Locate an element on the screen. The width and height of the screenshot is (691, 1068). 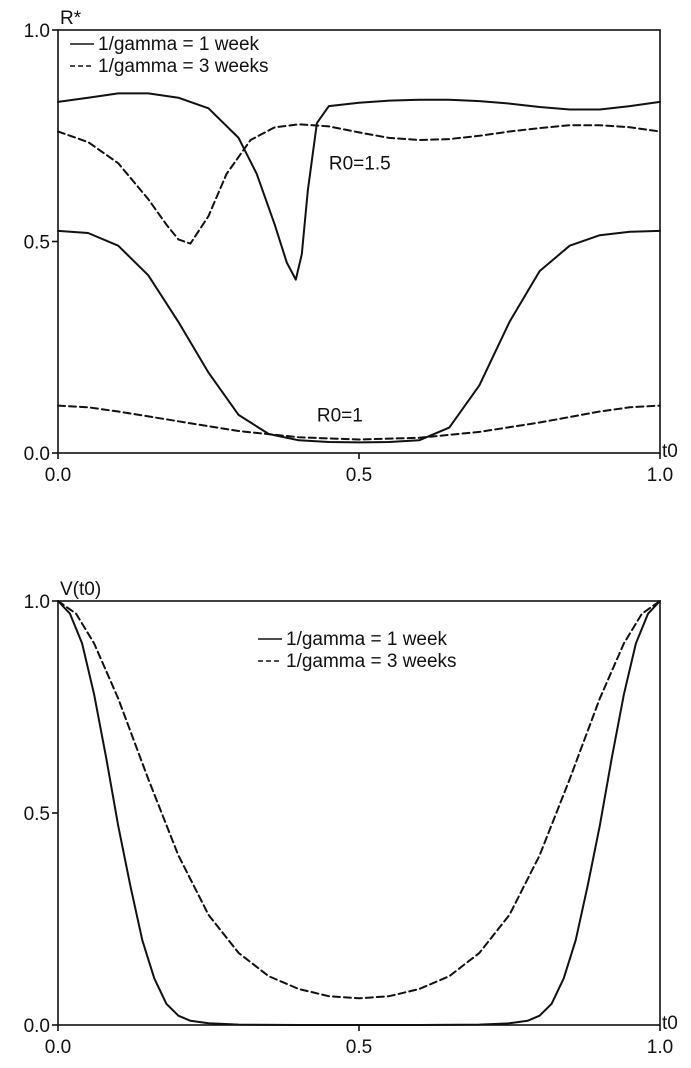
y-axis-label: V(t0) is located at coordinates (80, 589).